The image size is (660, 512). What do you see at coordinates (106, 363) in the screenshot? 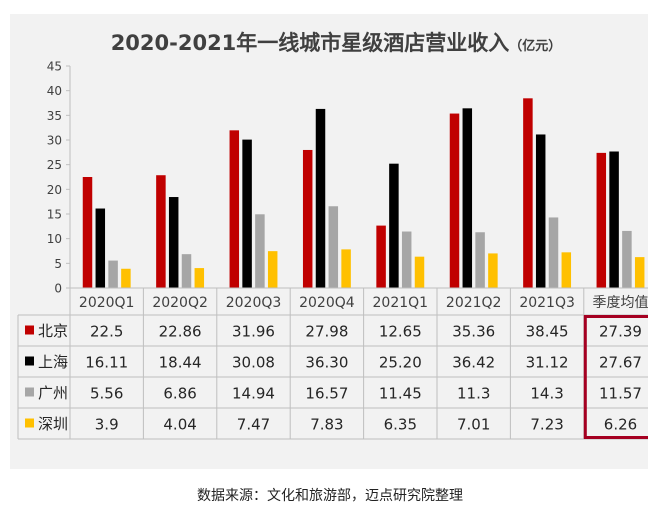
I see `data-label: 16.11` at bounding box center [106, 363].